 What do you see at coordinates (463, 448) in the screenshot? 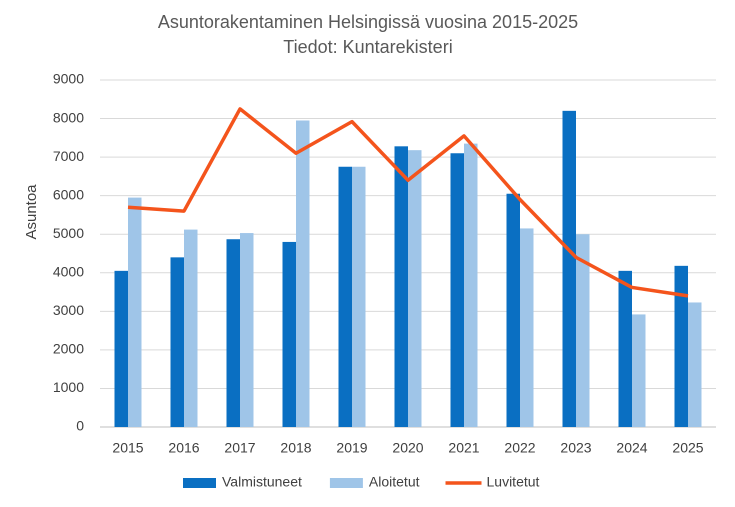
I see `x-tick-label: 2021` at bounding box center [463, 448].